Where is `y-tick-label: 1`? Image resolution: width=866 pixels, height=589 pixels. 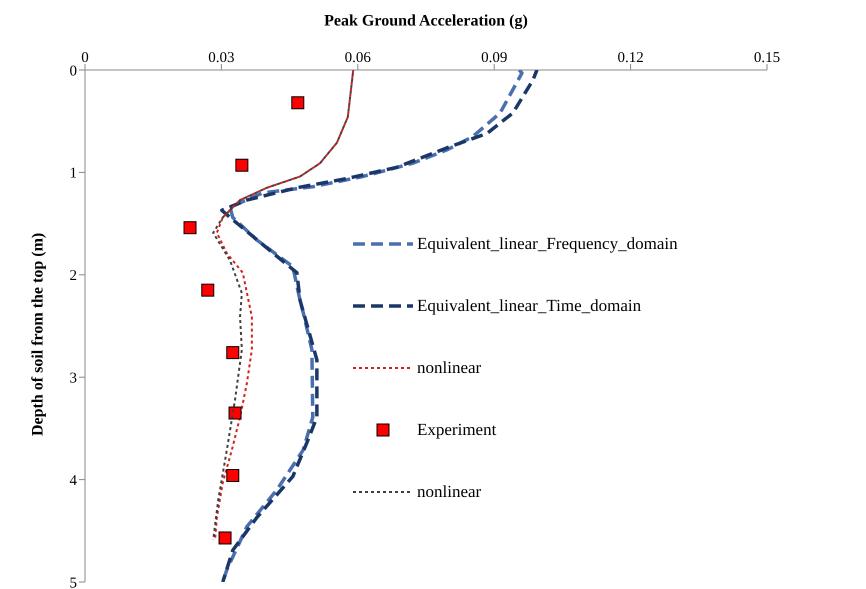 y-tick-label: 1 is located at coordinates (73, 174).